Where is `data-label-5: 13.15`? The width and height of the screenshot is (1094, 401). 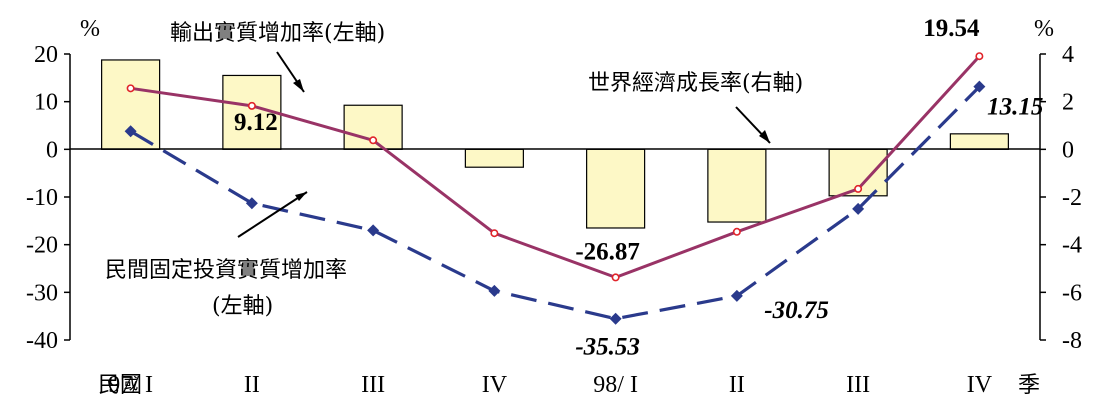
data-label-5: 13.15 is located at coordinates (1015, 107).